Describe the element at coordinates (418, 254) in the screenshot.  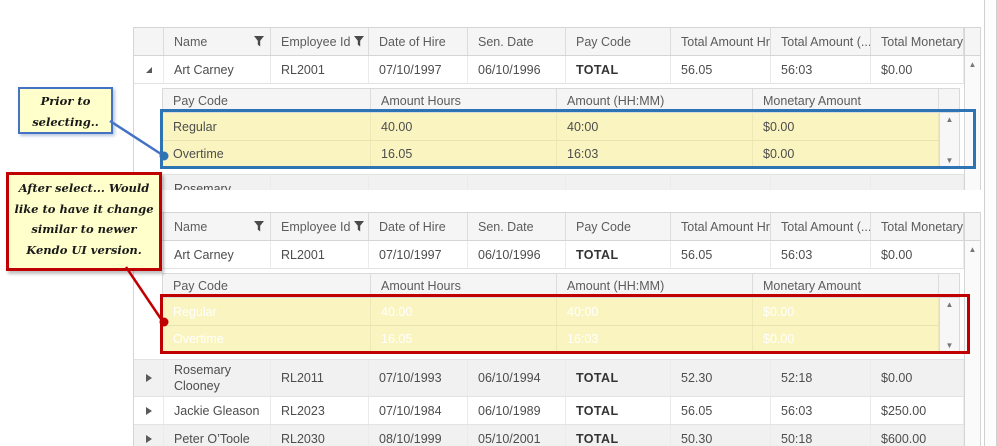
I see `cell-date-of-hire: 07/10/1997` at that location.